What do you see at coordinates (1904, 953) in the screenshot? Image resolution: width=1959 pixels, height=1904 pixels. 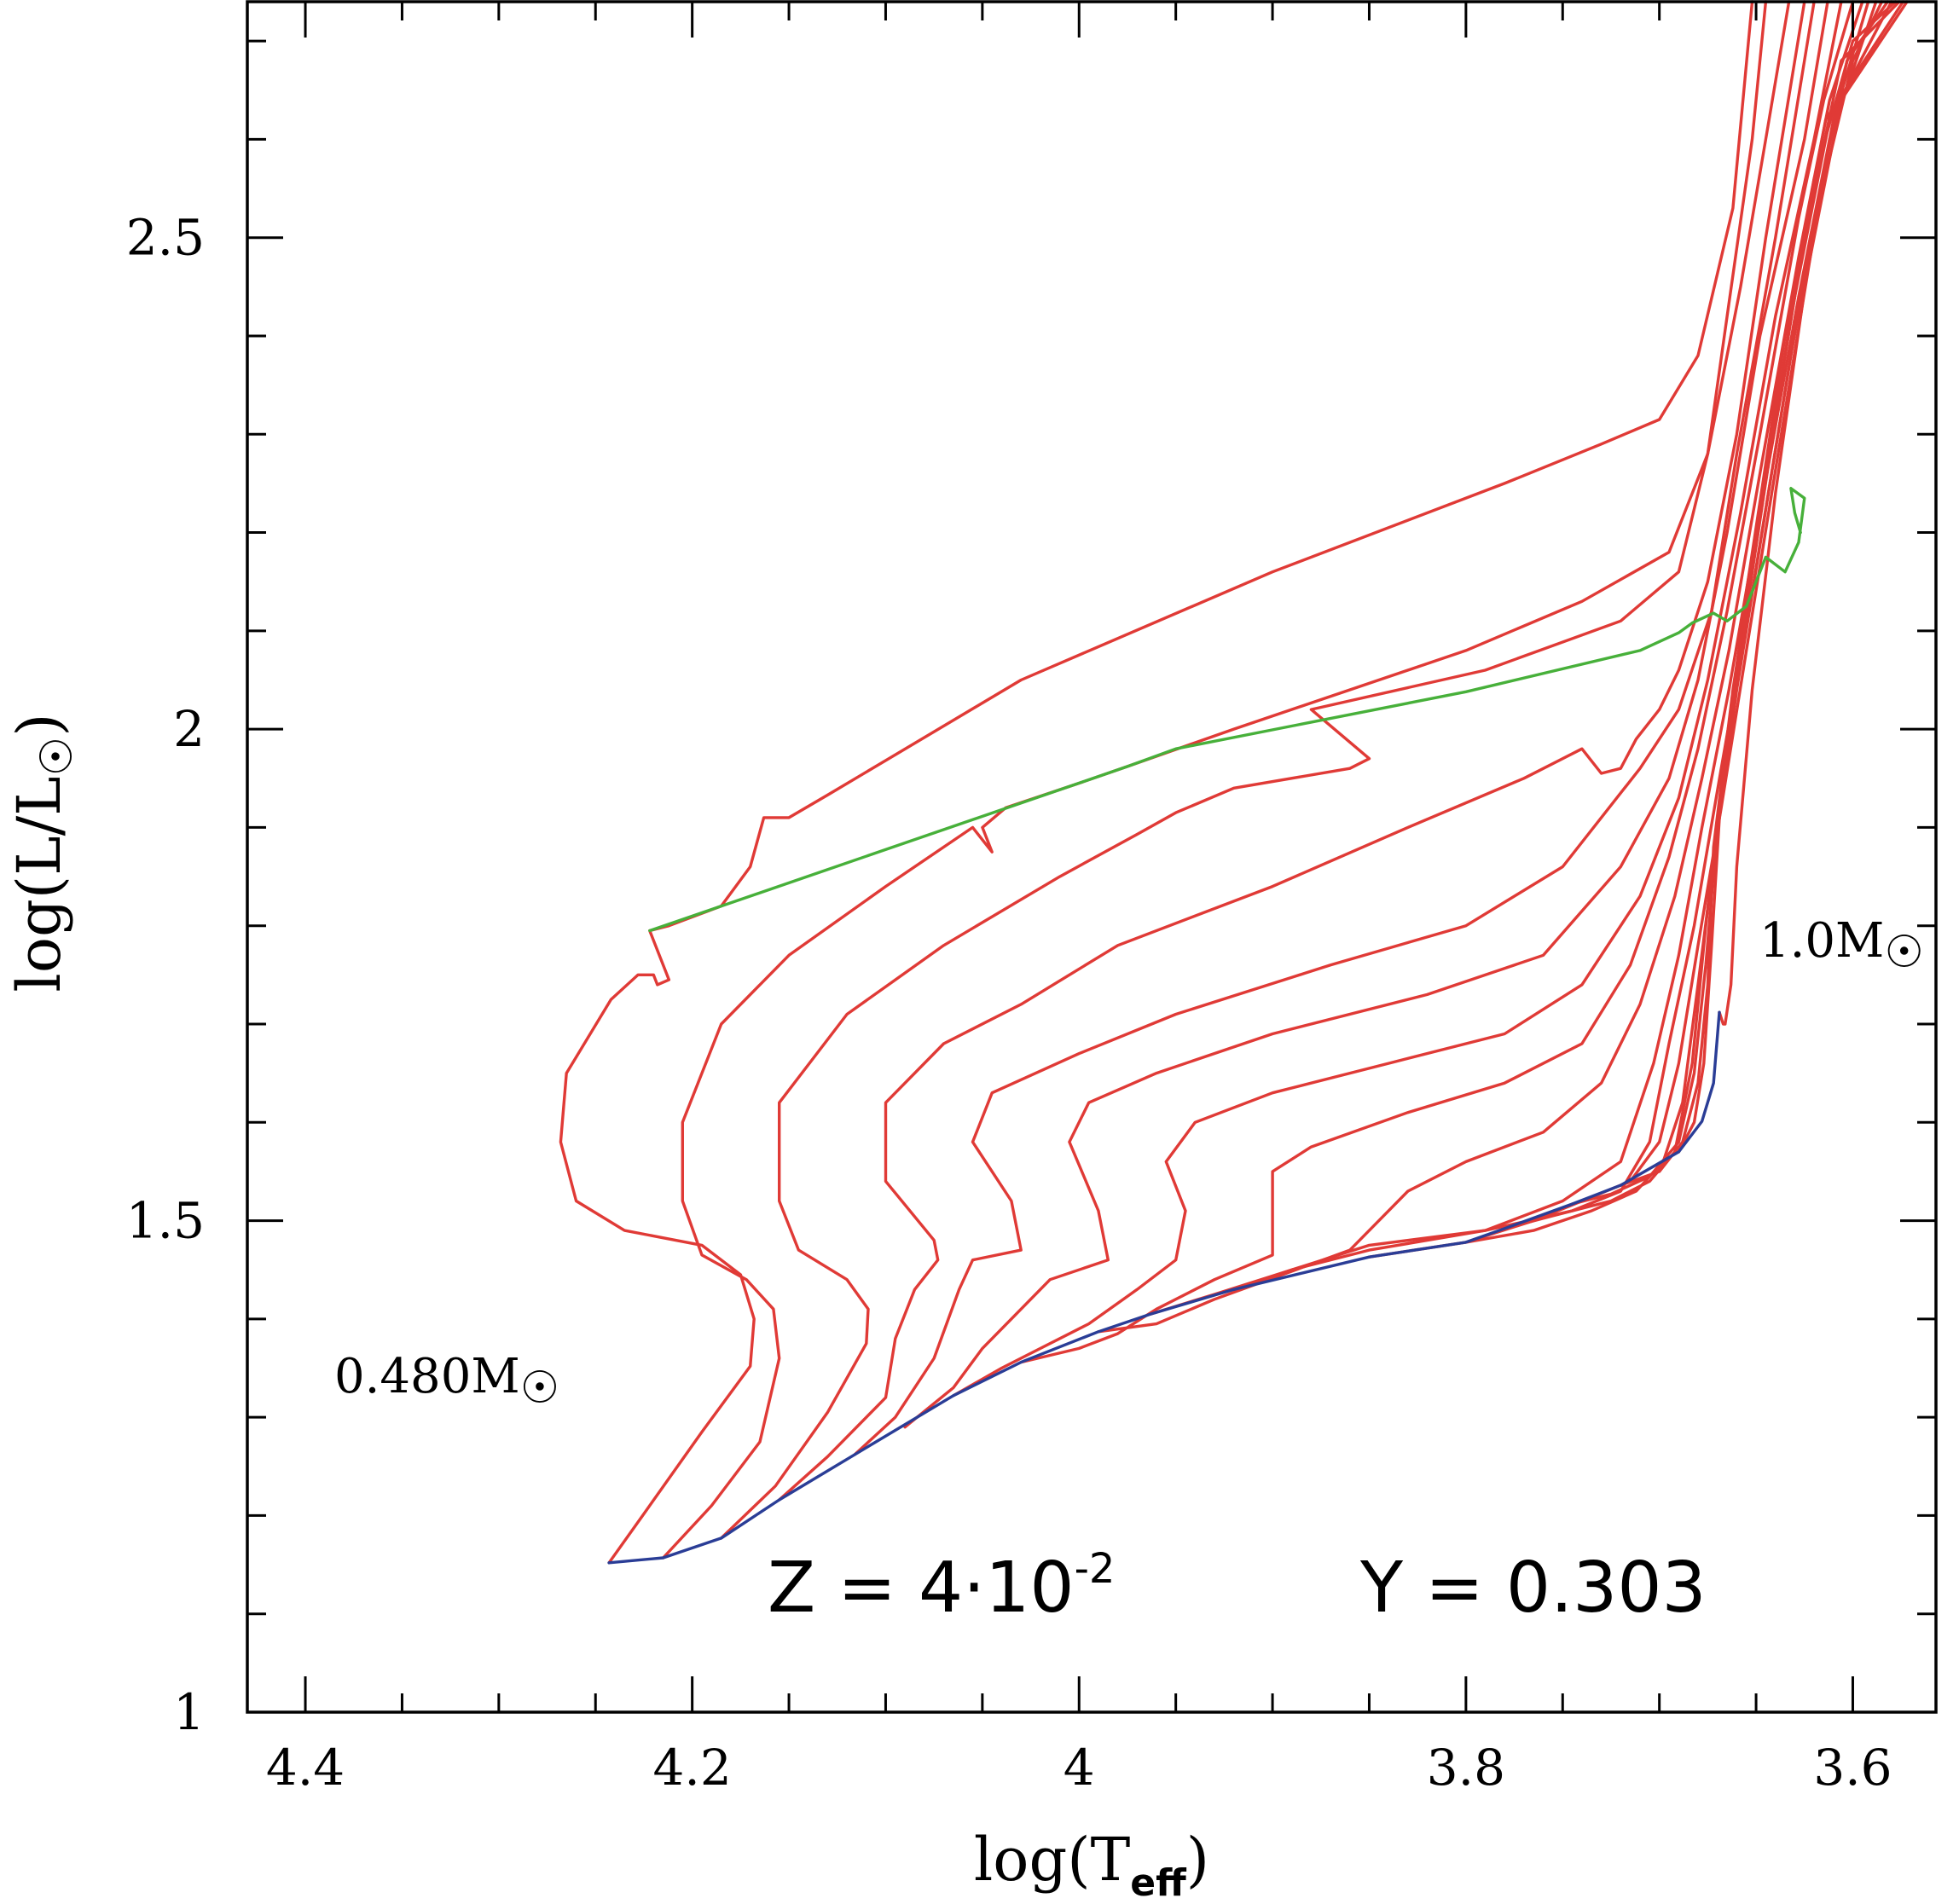 I see `high-mass-sun-symbol: ☉` at bounding box center [1904, 953].